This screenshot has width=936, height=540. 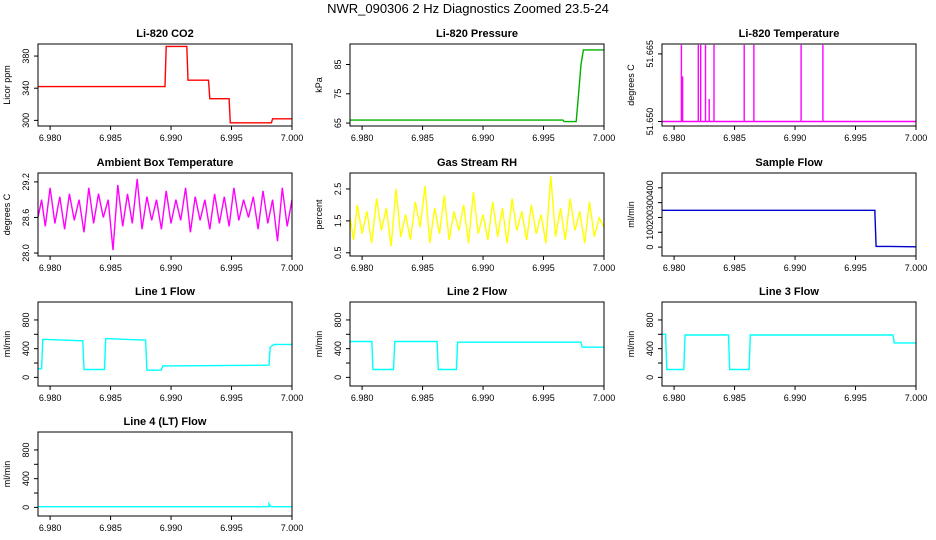 What do you see at coordinates (26, 253) in the screenshot?
I see `y-tick-label: 28.0` at bounding box center [26, 253].